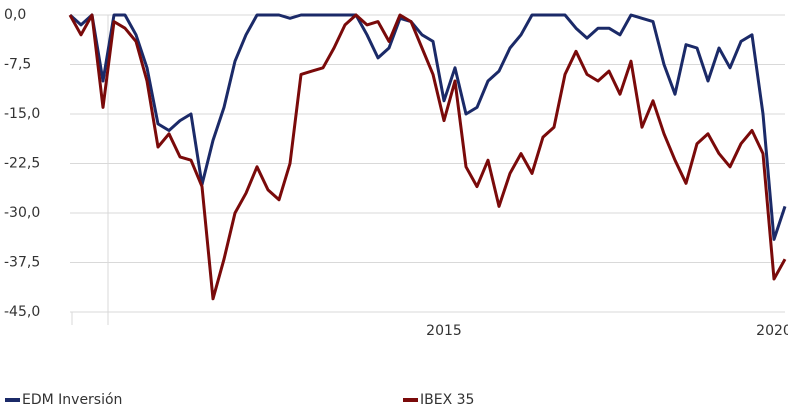  What do you see at coordinates (17, 65) in the screenshot?
I see `y-tick-label: -7,5` at bounding box center [17, 65].